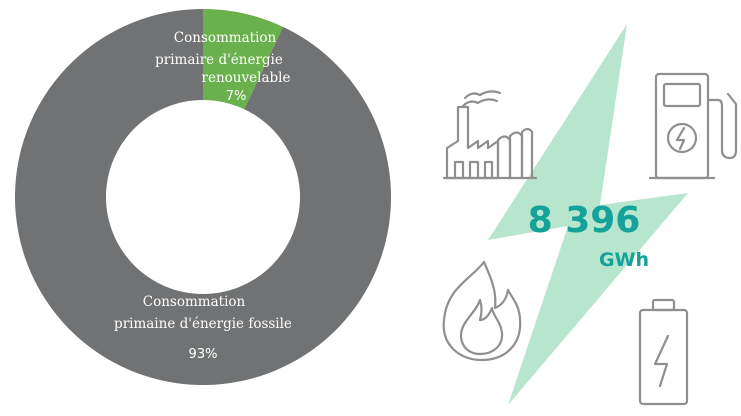  I want to click on battery-icon, so click(663, 352).